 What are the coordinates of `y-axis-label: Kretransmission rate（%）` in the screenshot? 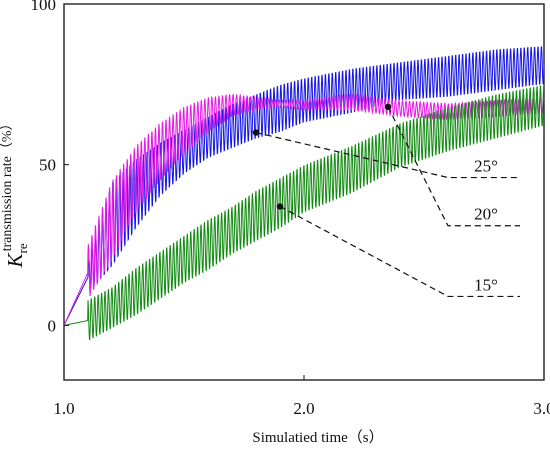 It's located at (15, 192).